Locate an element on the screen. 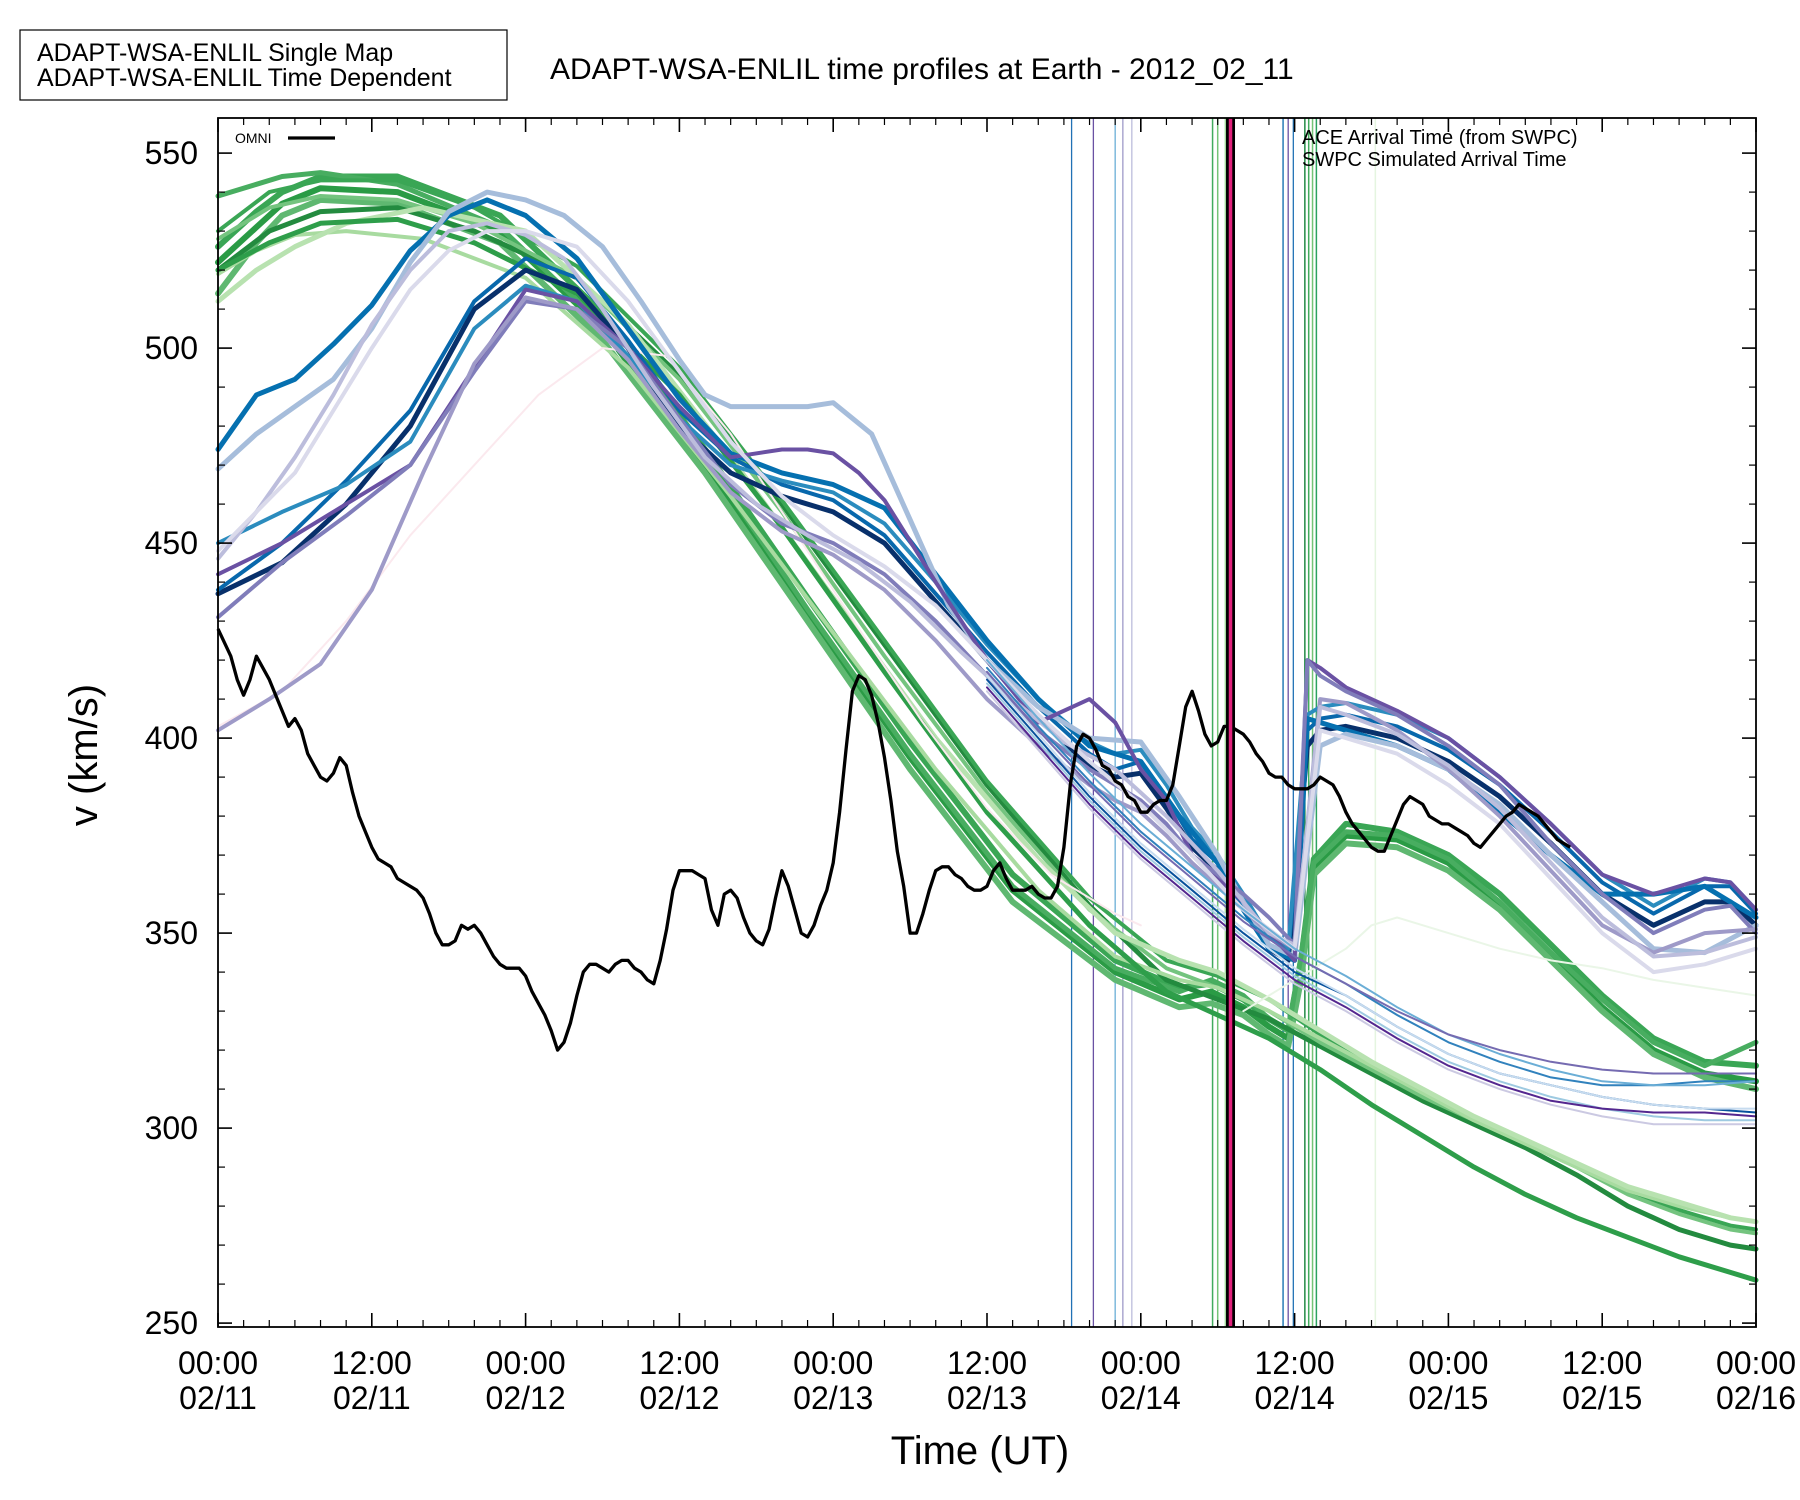  time-dependent-line-tdt3 is located at coordinates (1371, 873).